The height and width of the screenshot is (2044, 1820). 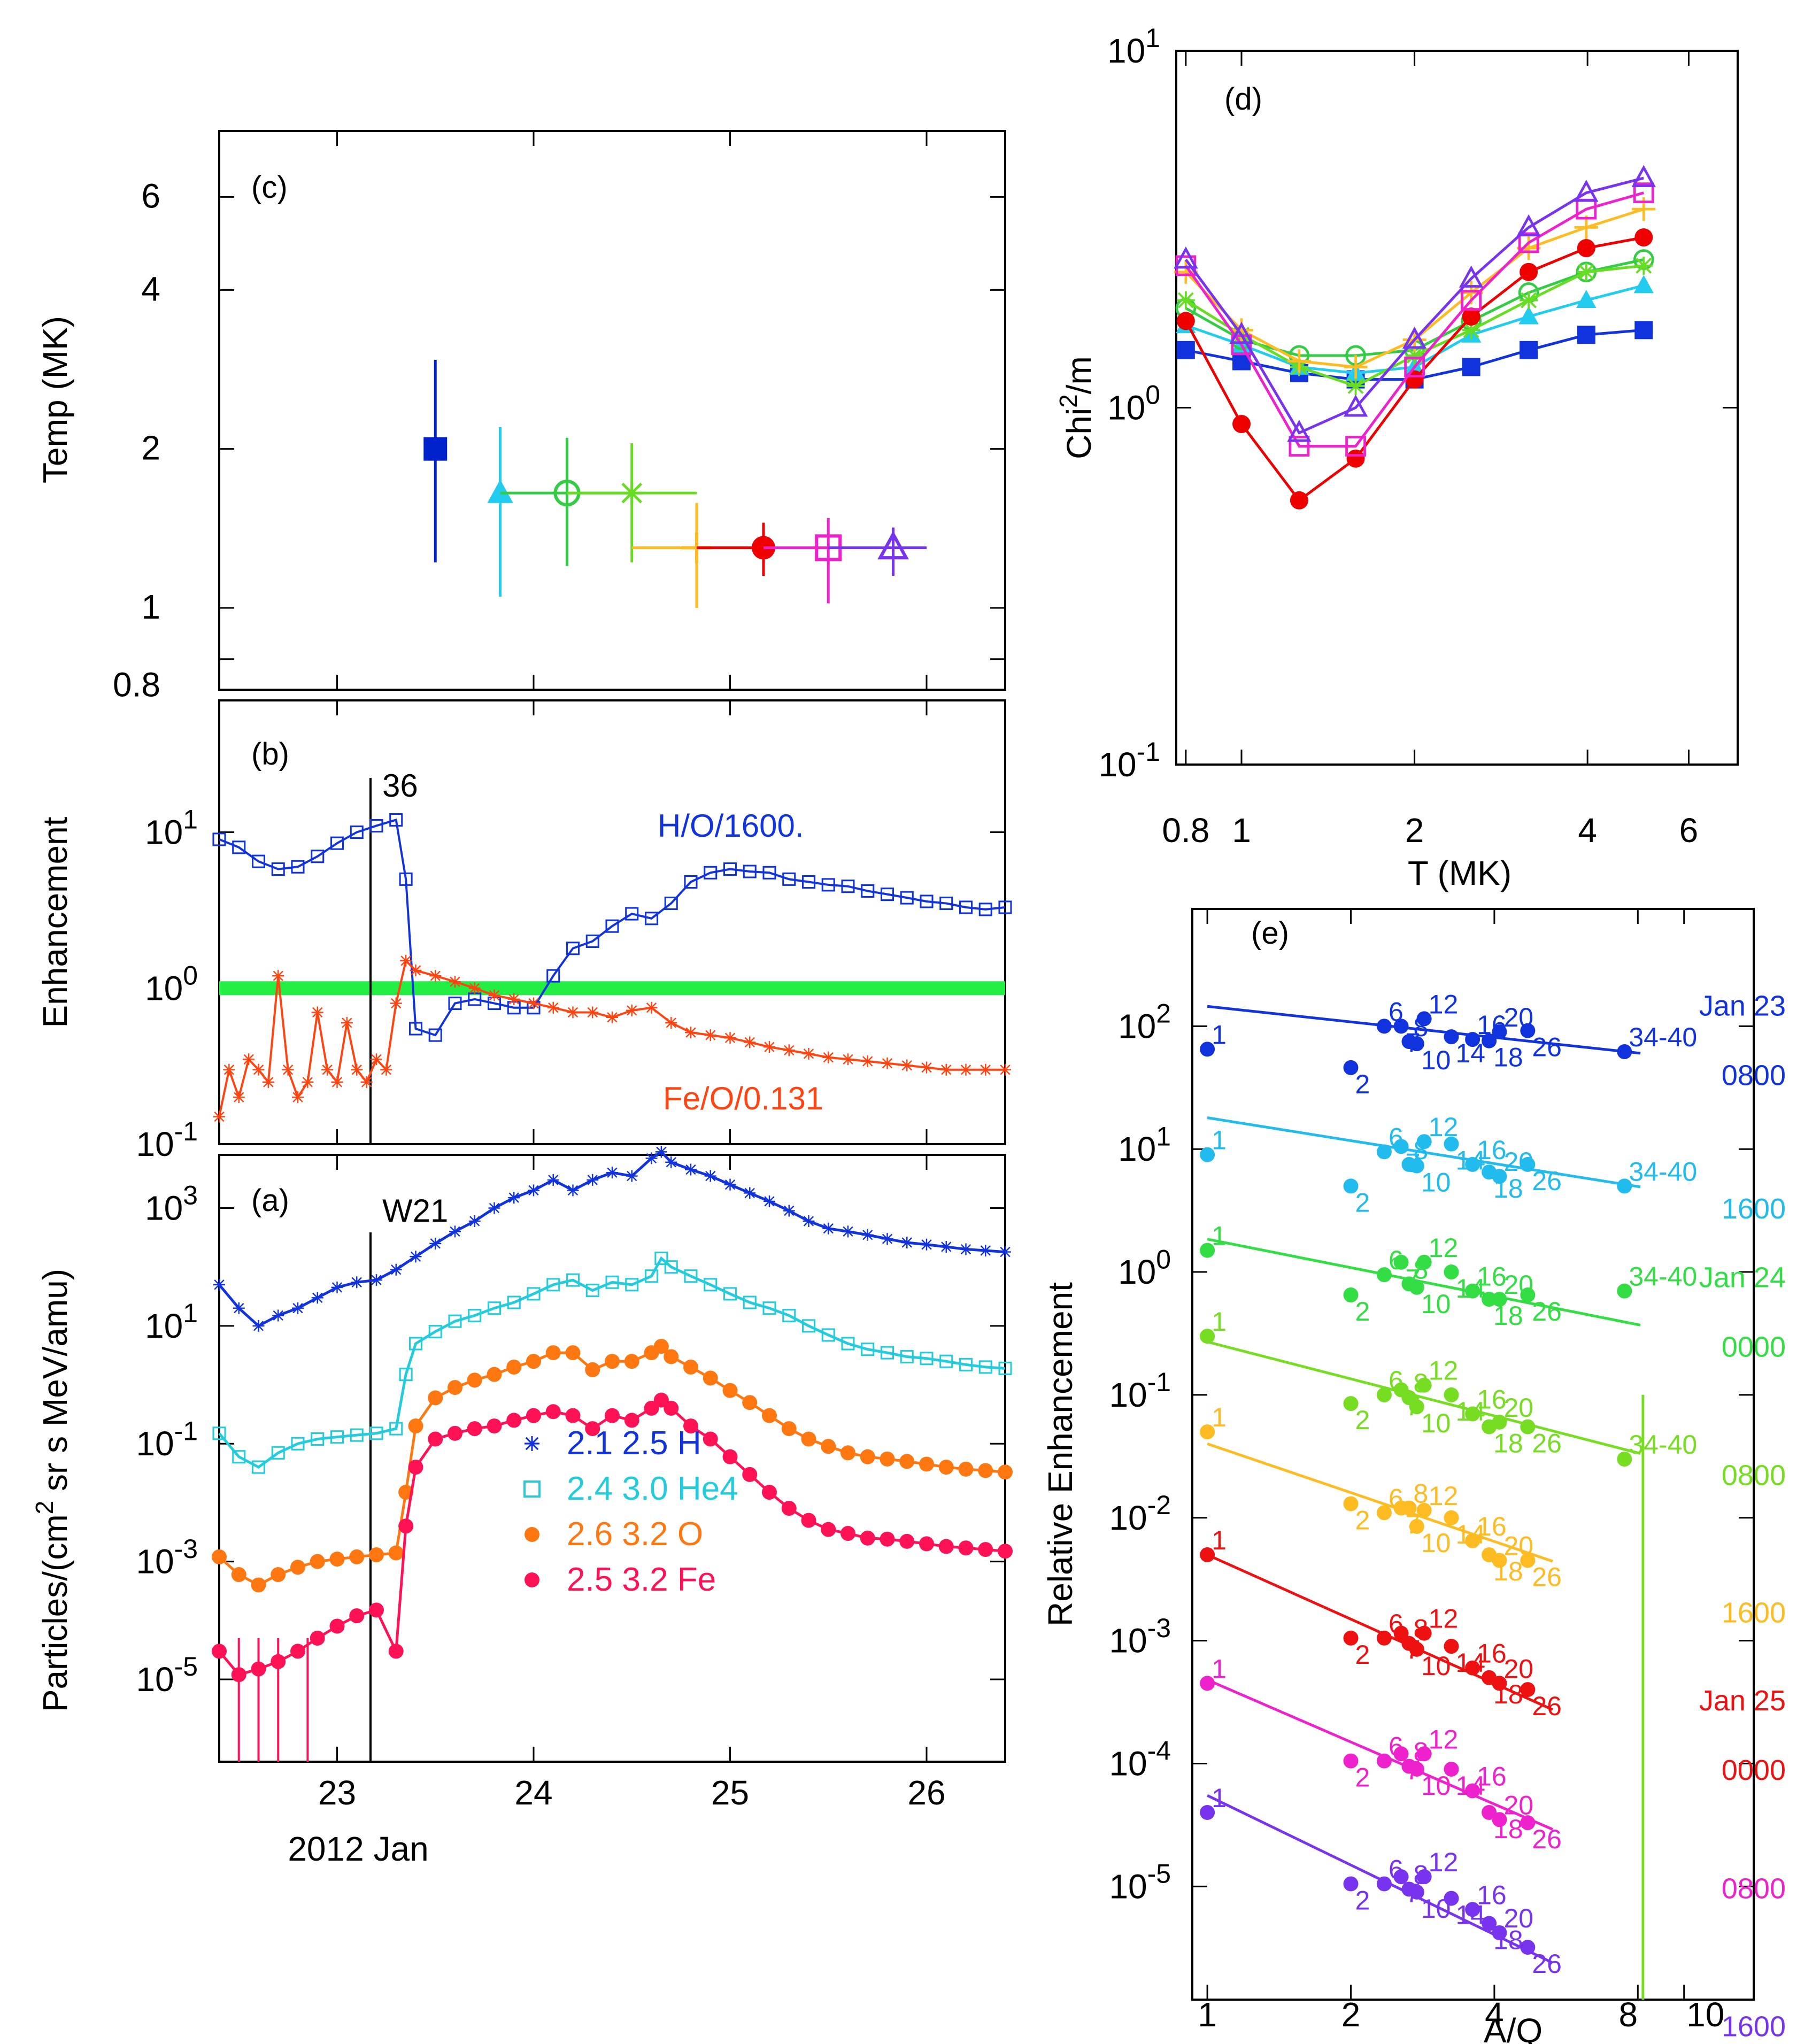 What do you see at coordinates (1424, 1030) in the screenshot?
I see `panel-e-series-0-fit` at bounding box center [1424, 1030].